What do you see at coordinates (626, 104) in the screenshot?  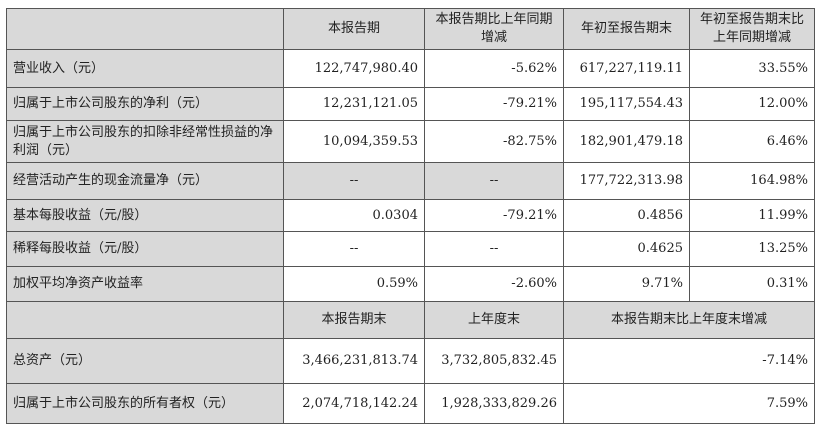 I see `value-cell: 195,117,554.43` at bounding box center [626, 104].